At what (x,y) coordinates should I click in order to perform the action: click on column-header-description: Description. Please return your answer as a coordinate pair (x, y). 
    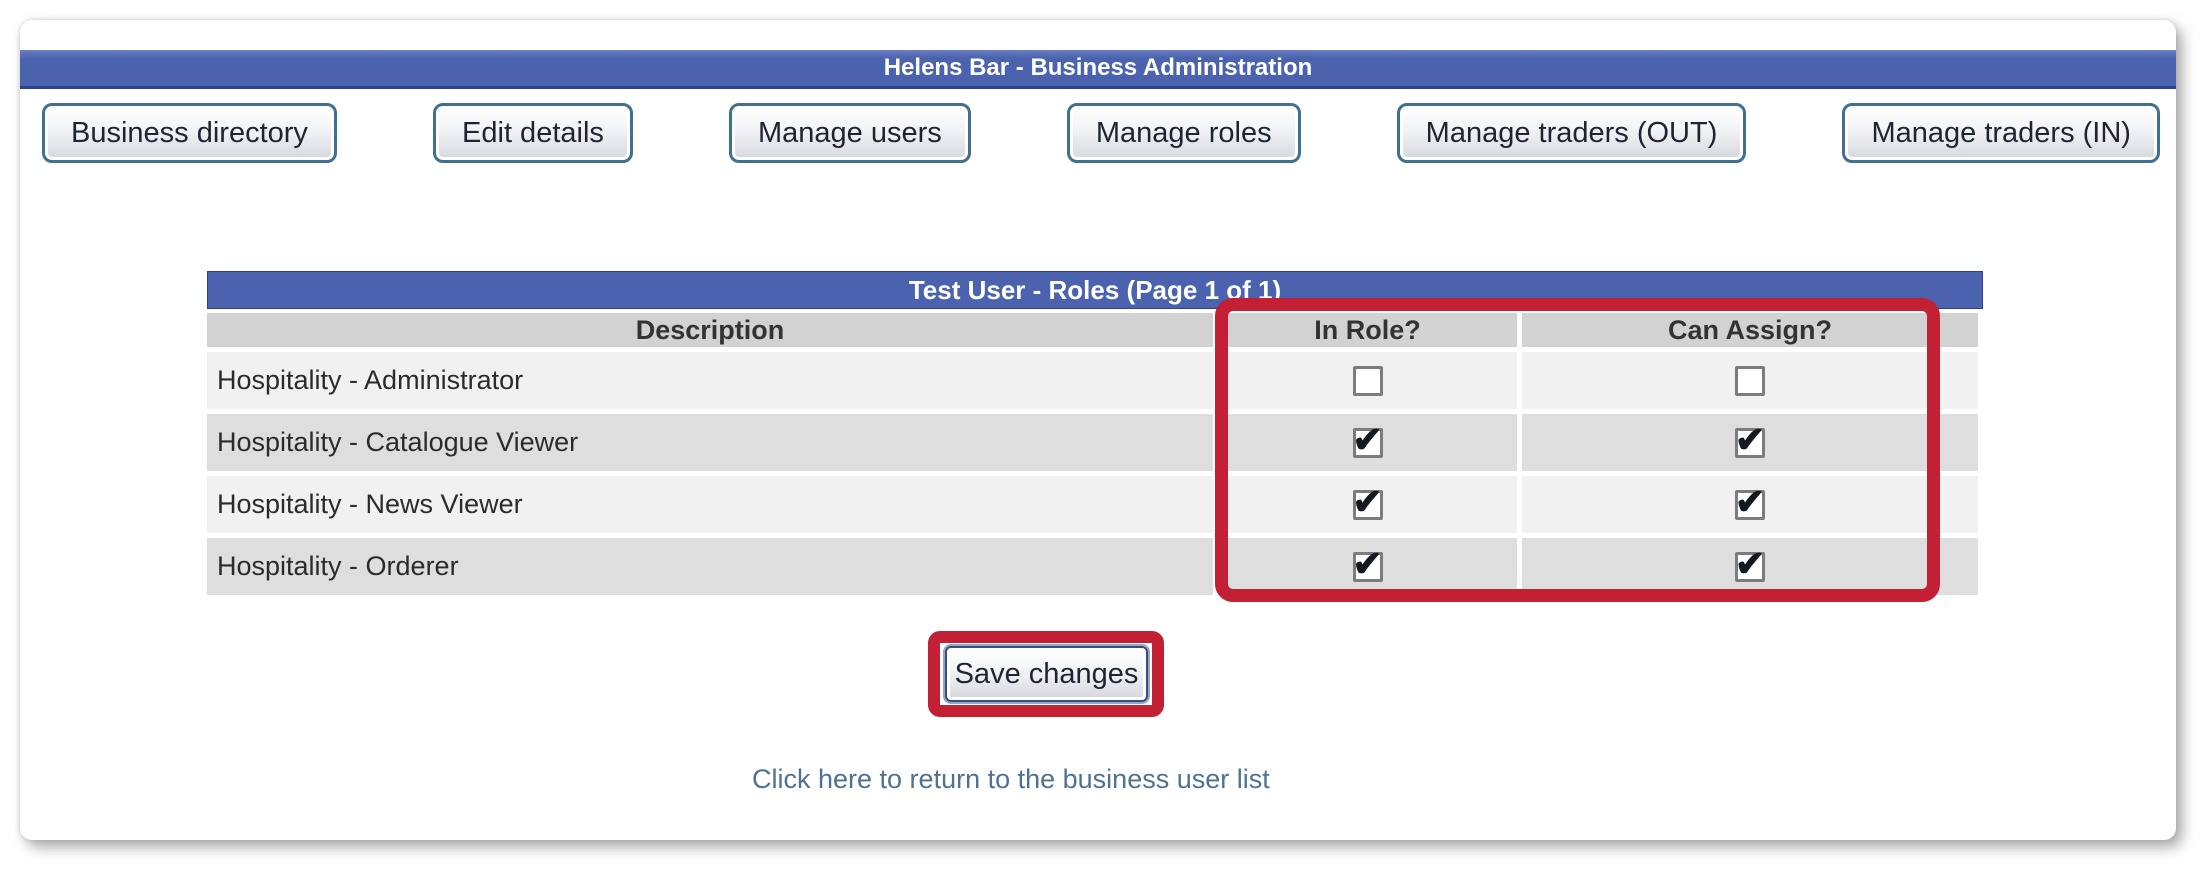
    Looking at the image, I should click on (710, 330).